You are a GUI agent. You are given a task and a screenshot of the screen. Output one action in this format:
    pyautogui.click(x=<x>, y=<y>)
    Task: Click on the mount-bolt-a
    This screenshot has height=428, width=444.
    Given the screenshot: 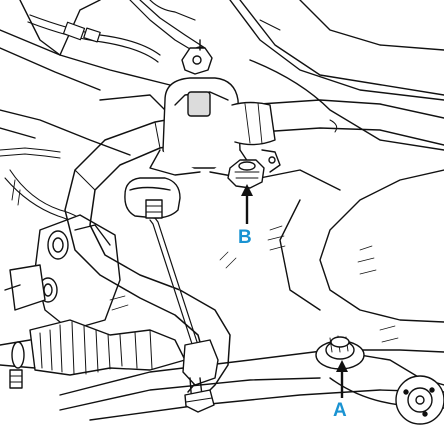 What is the action you would take?
    pyautogui.click(x=340, y=352)
    